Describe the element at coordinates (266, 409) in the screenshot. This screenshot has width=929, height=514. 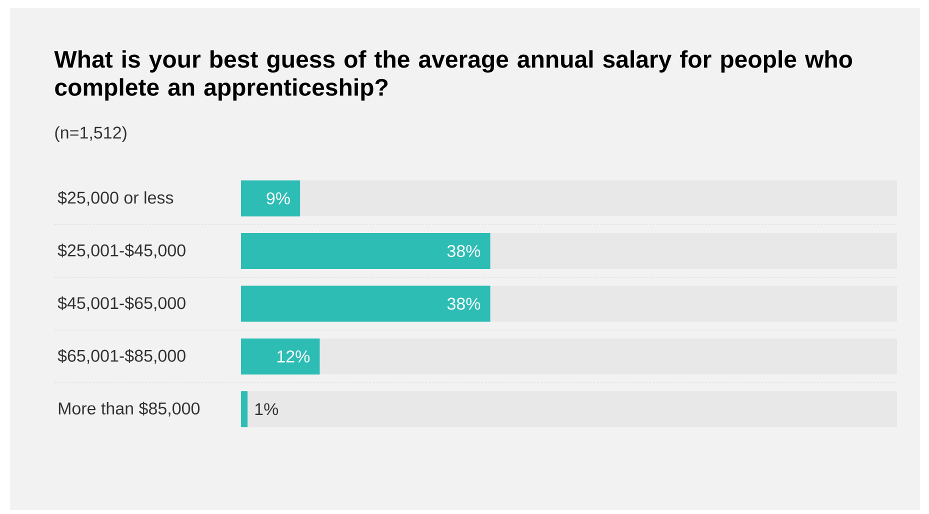
I see `data-label: 1%` at that location.